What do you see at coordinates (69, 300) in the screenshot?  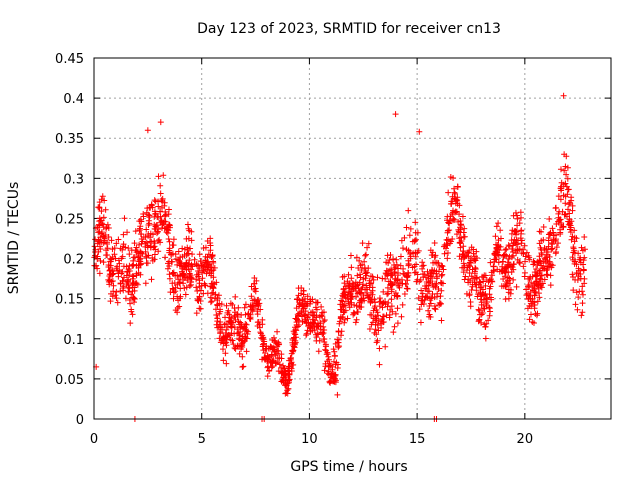 I see `y-tick-label: 0.15` at bounding box center [69, 300].